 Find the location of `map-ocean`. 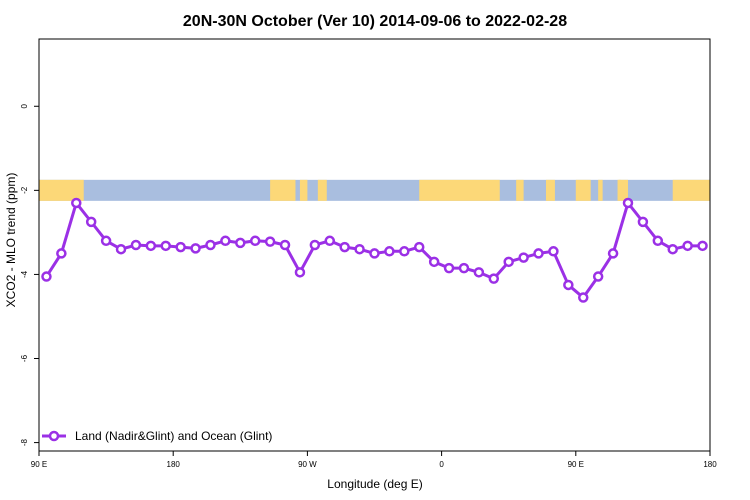

map-ocean is located at coordinates (374, 190).